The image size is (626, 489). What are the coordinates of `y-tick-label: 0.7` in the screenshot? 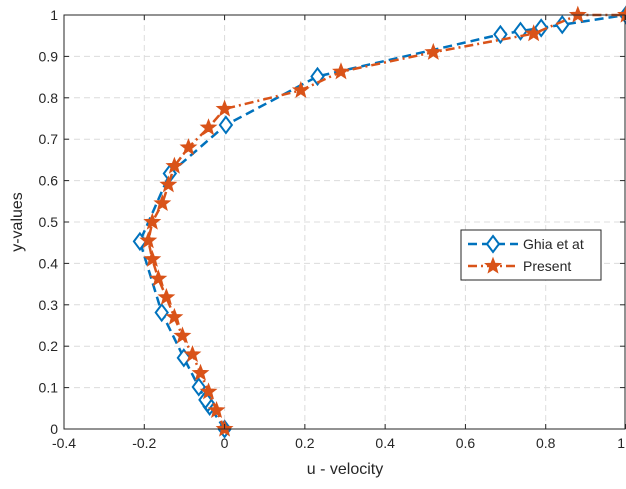 It's located at (49, 139).